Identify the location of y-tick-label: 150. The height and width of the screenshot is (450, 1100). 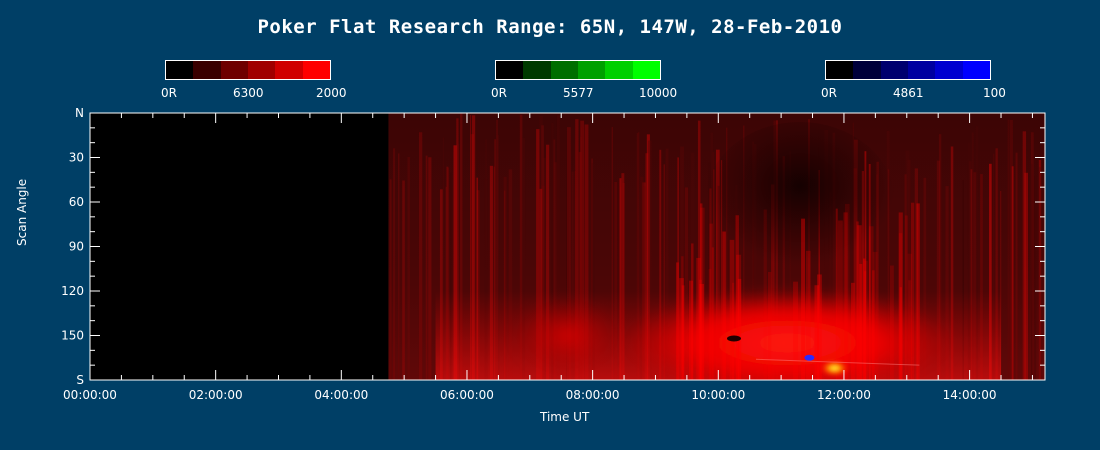
(72, 336).